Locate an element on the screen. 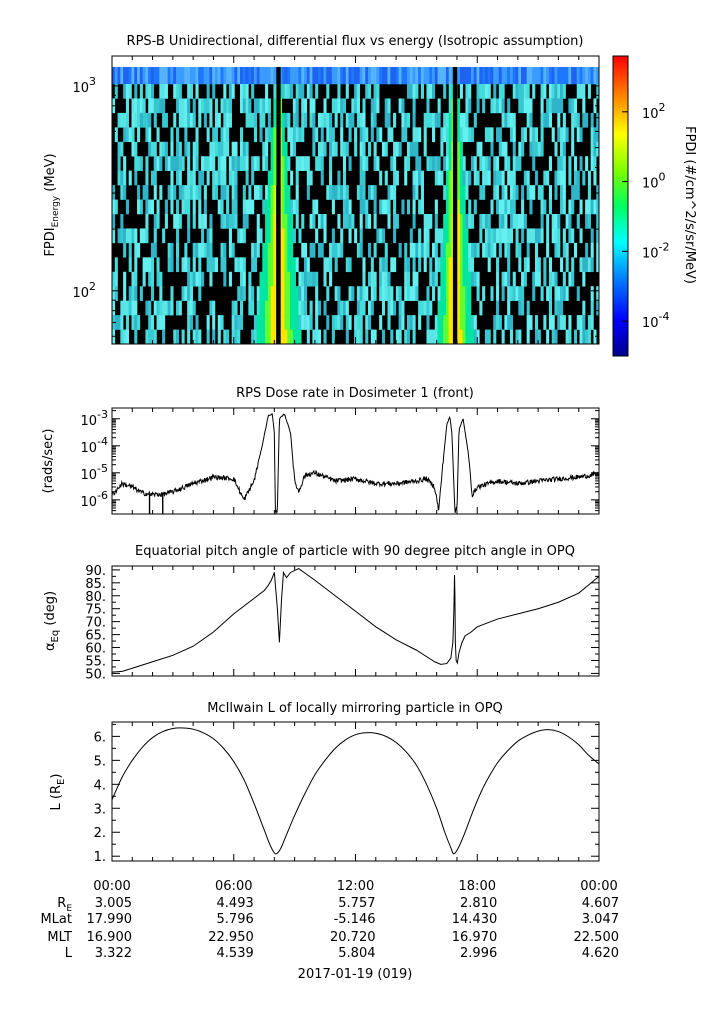 The height and width of the screenshot is (1019, 725). pitch-angle-y-tick-label: 55. is located at coordinates (95, 661).